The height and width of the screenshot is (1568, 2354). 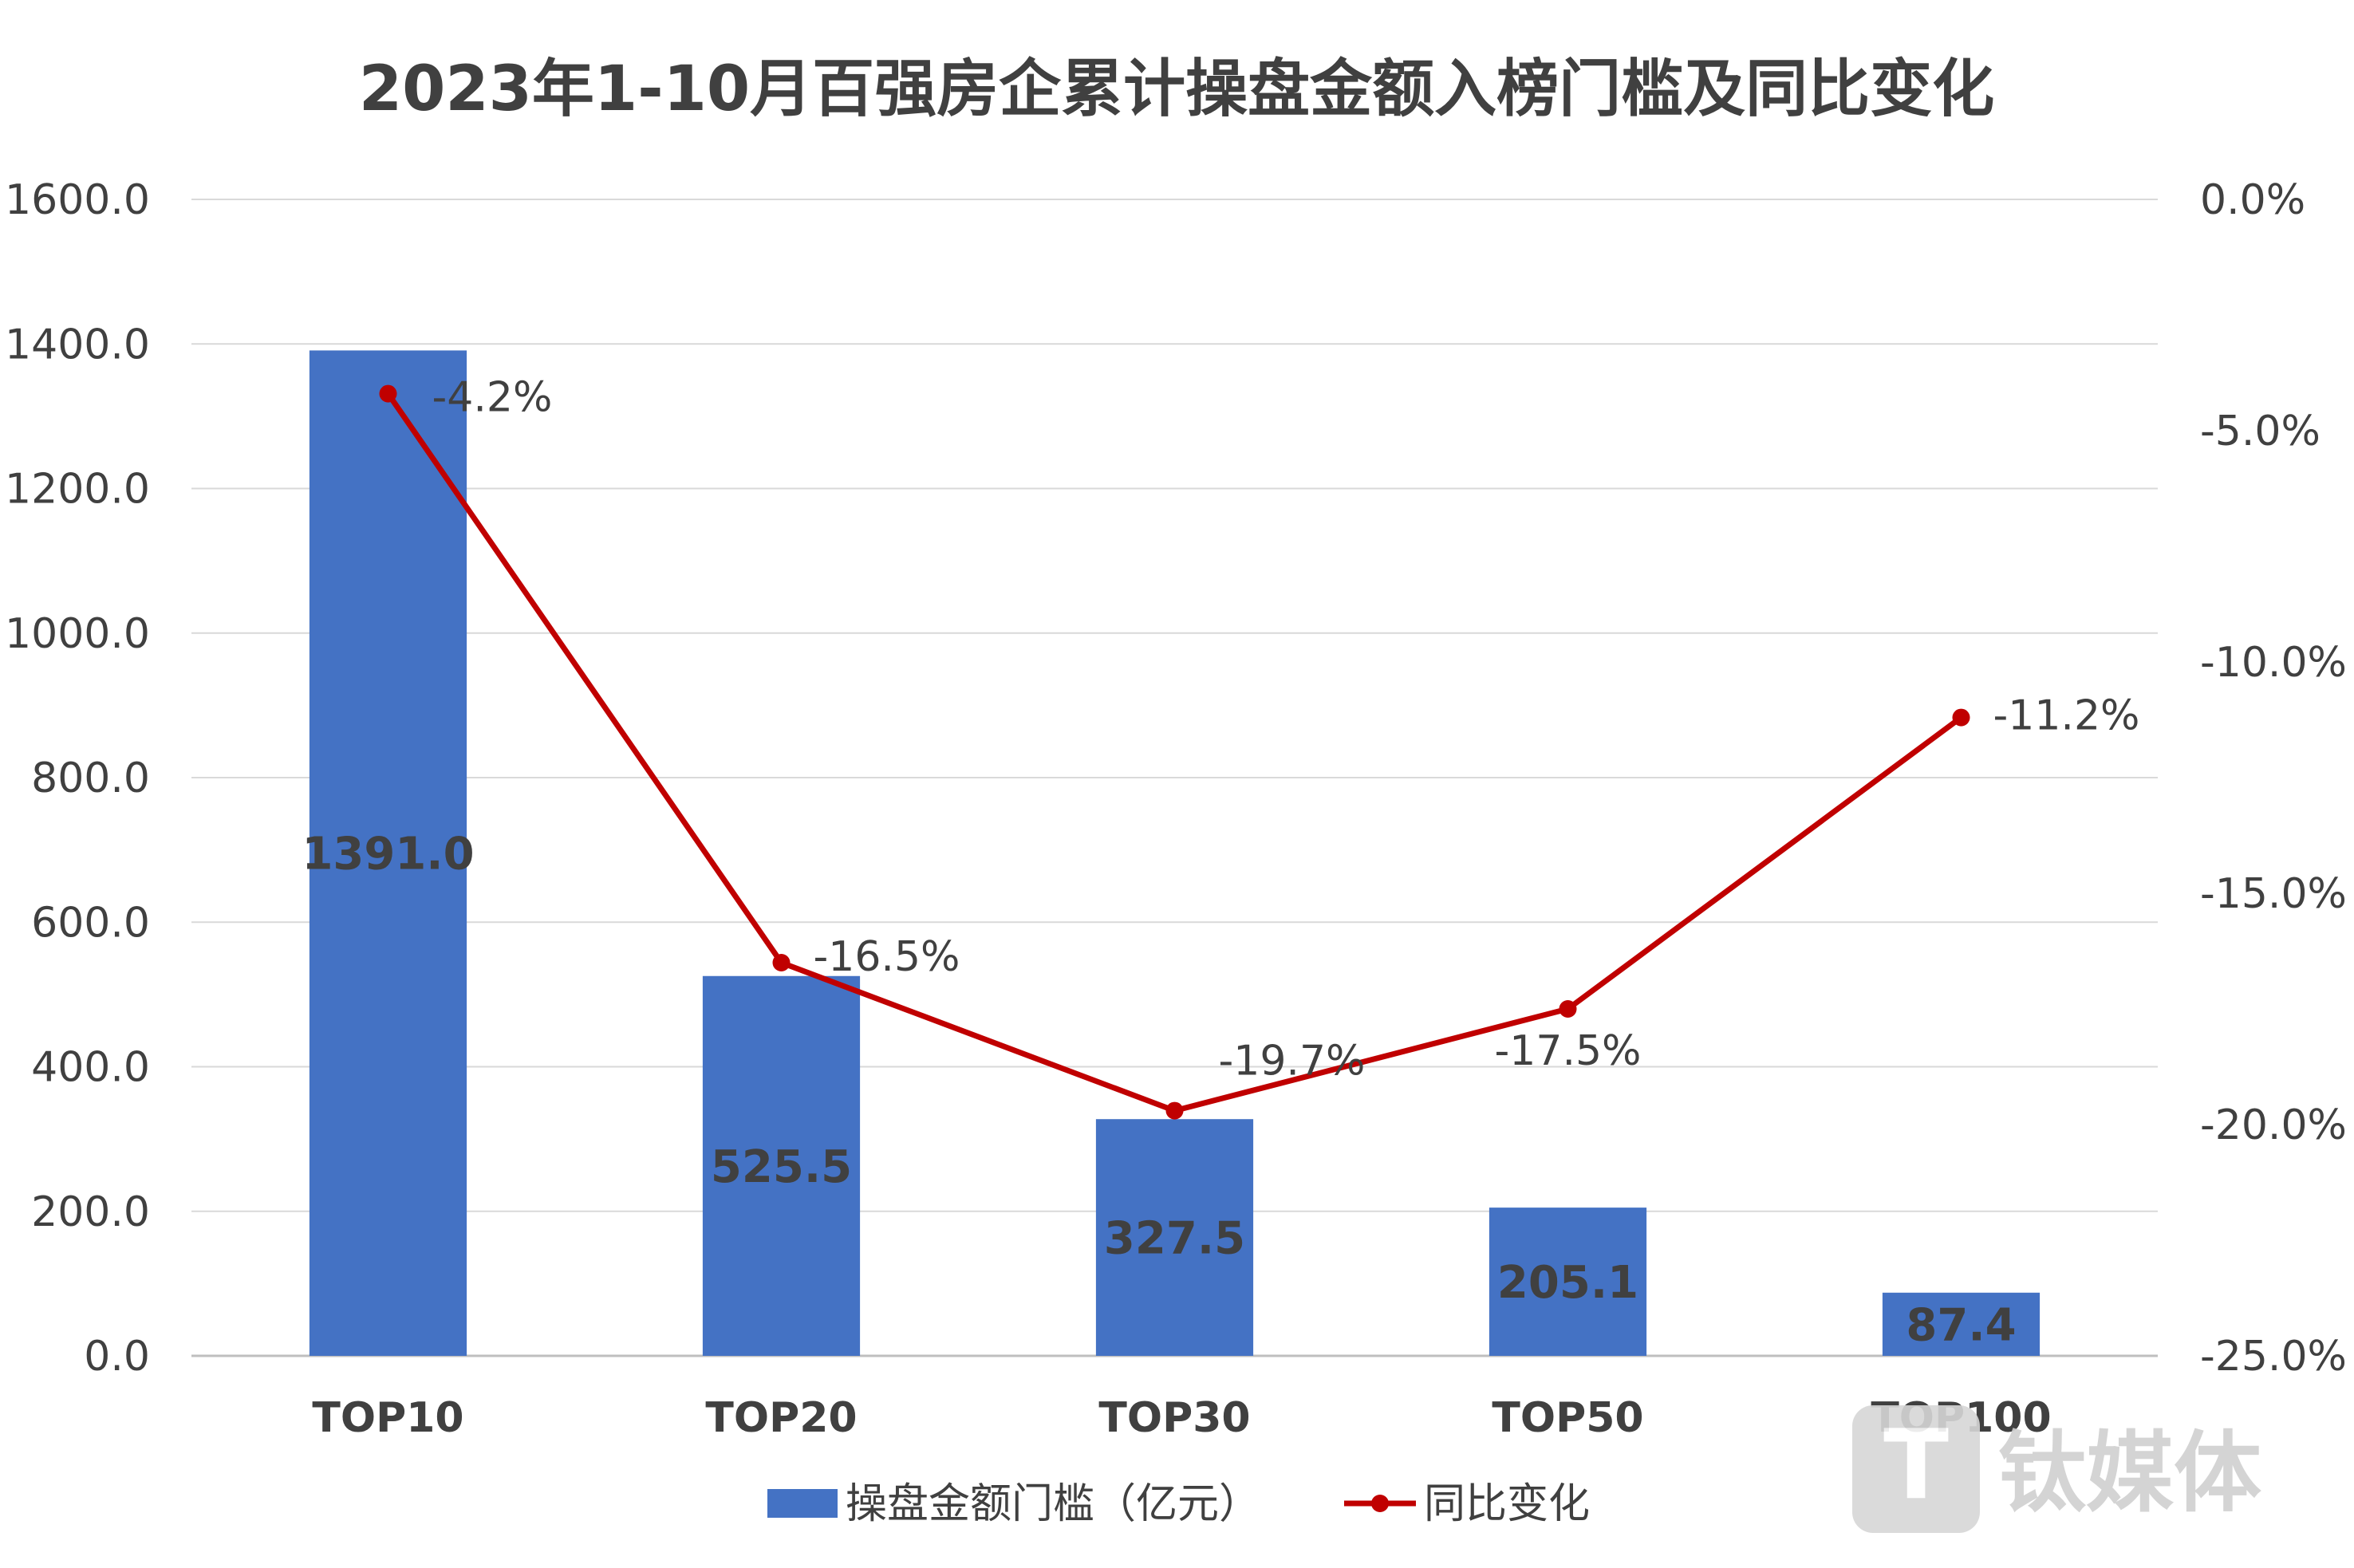 What do you see at coordinates (1568, 1051) in the screenshot?
I see `line-data-label: -17.5%` at bounding box center [1568, 1051].